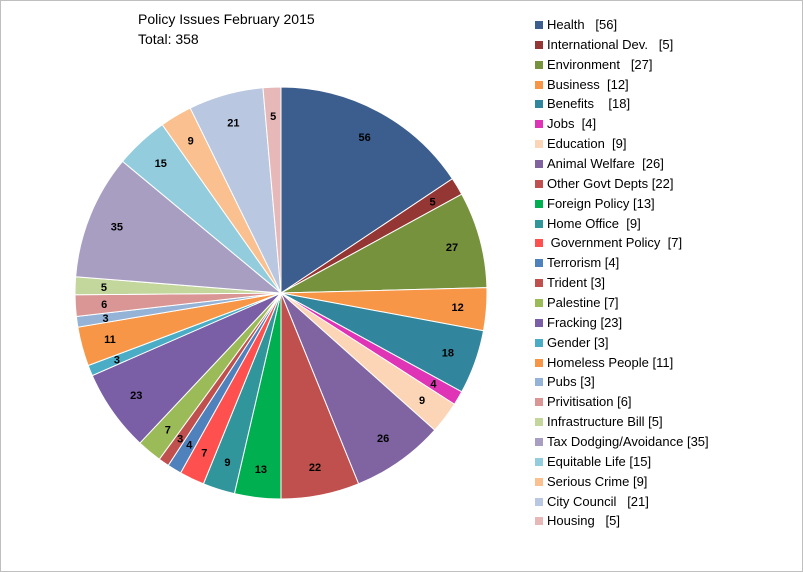 The width and height of the screenshot is (803, 572). I want to click on legend-label: Housing [5], so click(583, 521).